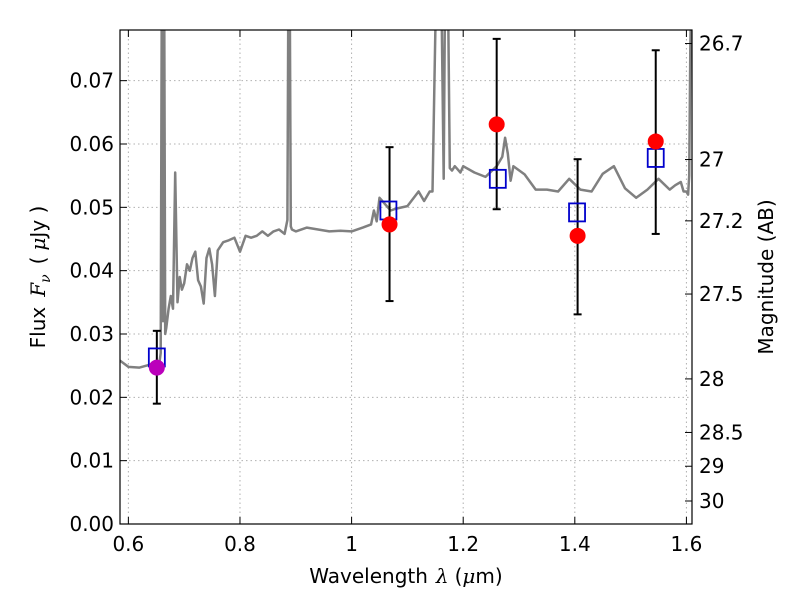  What do you see at coordinates (91, 524) in the screenshot?
I see `y-tick-label: 0.00` at bounding box center [91, 524].